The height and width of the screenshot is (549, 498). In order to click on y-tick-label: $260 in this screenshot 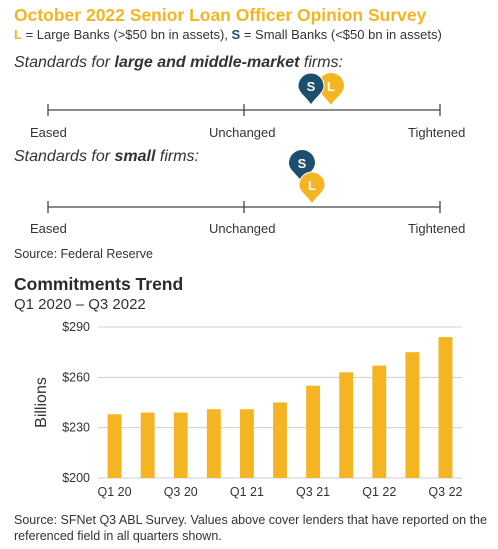, I will do `click(76, 377)`.